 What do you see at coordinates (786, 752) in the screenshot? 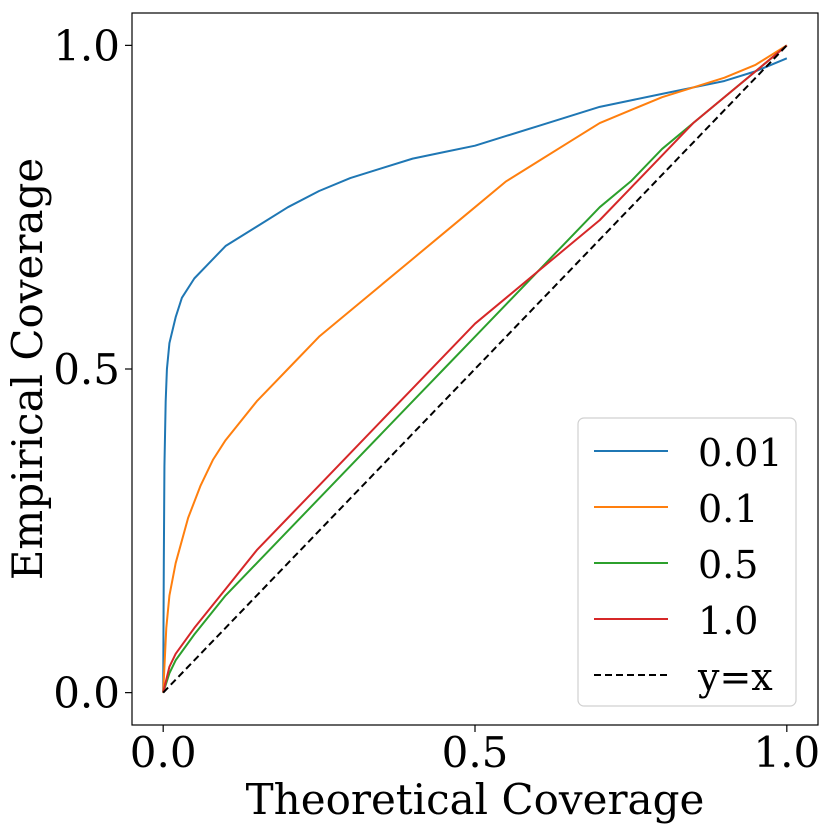
I see `x-tick-label: 1.0` at bounding box center [786, 752].